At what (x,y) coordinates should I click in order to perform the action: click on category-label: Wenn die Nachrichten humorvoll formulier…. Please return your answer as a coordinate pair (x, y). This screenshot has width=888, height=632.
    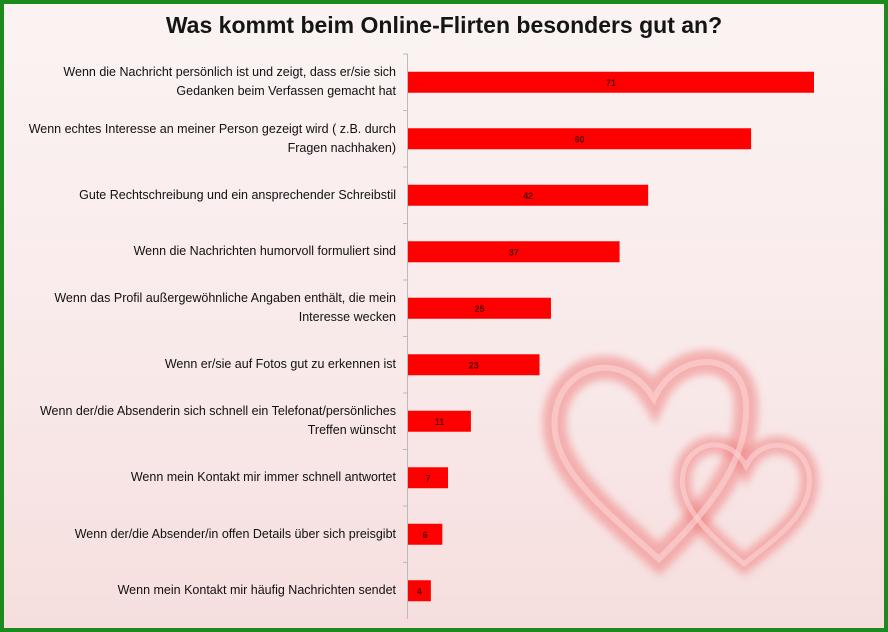
    Looking at the image, I should click on (264, 251).